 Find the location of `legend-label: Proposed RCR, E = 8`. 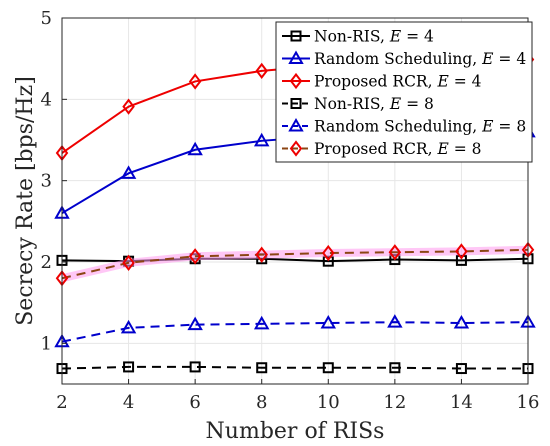

legend-label: Proposed RCR, E = 8 is located at coordinates (398, 149).